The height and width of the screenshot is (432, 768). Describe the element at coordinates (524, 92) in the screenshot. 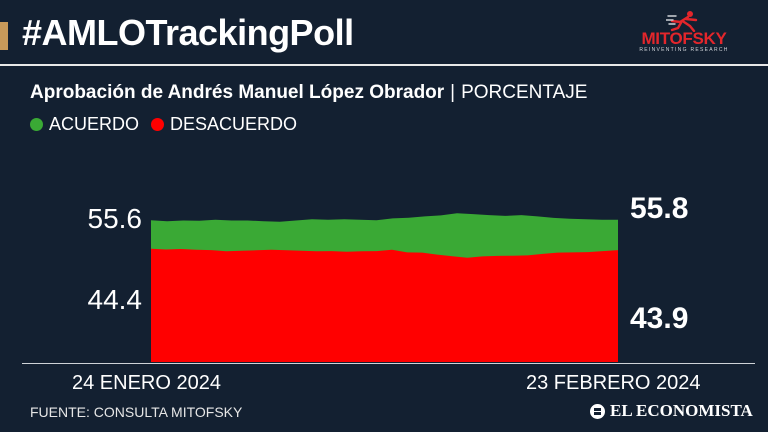

I see `subtitle-unit: PORCENTAJE` at that location.